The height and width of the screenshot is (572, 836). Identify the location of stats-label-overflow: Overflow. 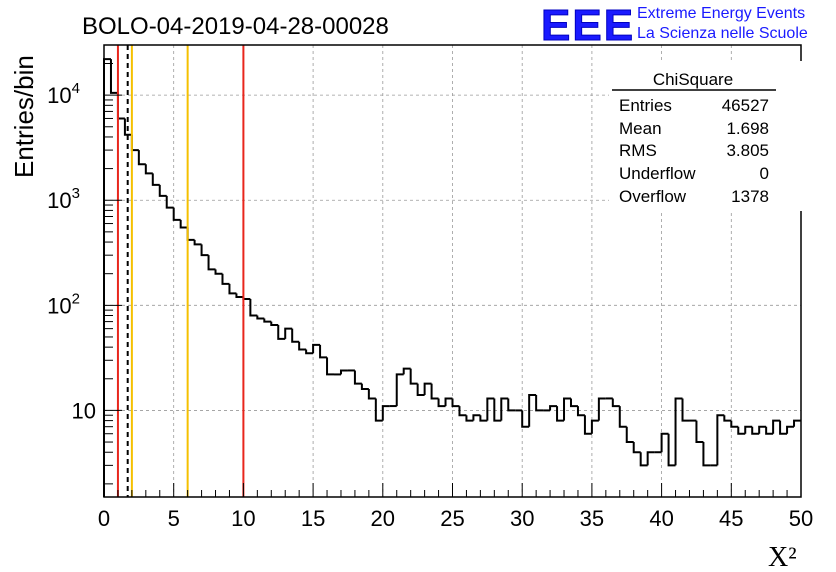
(653, 196).